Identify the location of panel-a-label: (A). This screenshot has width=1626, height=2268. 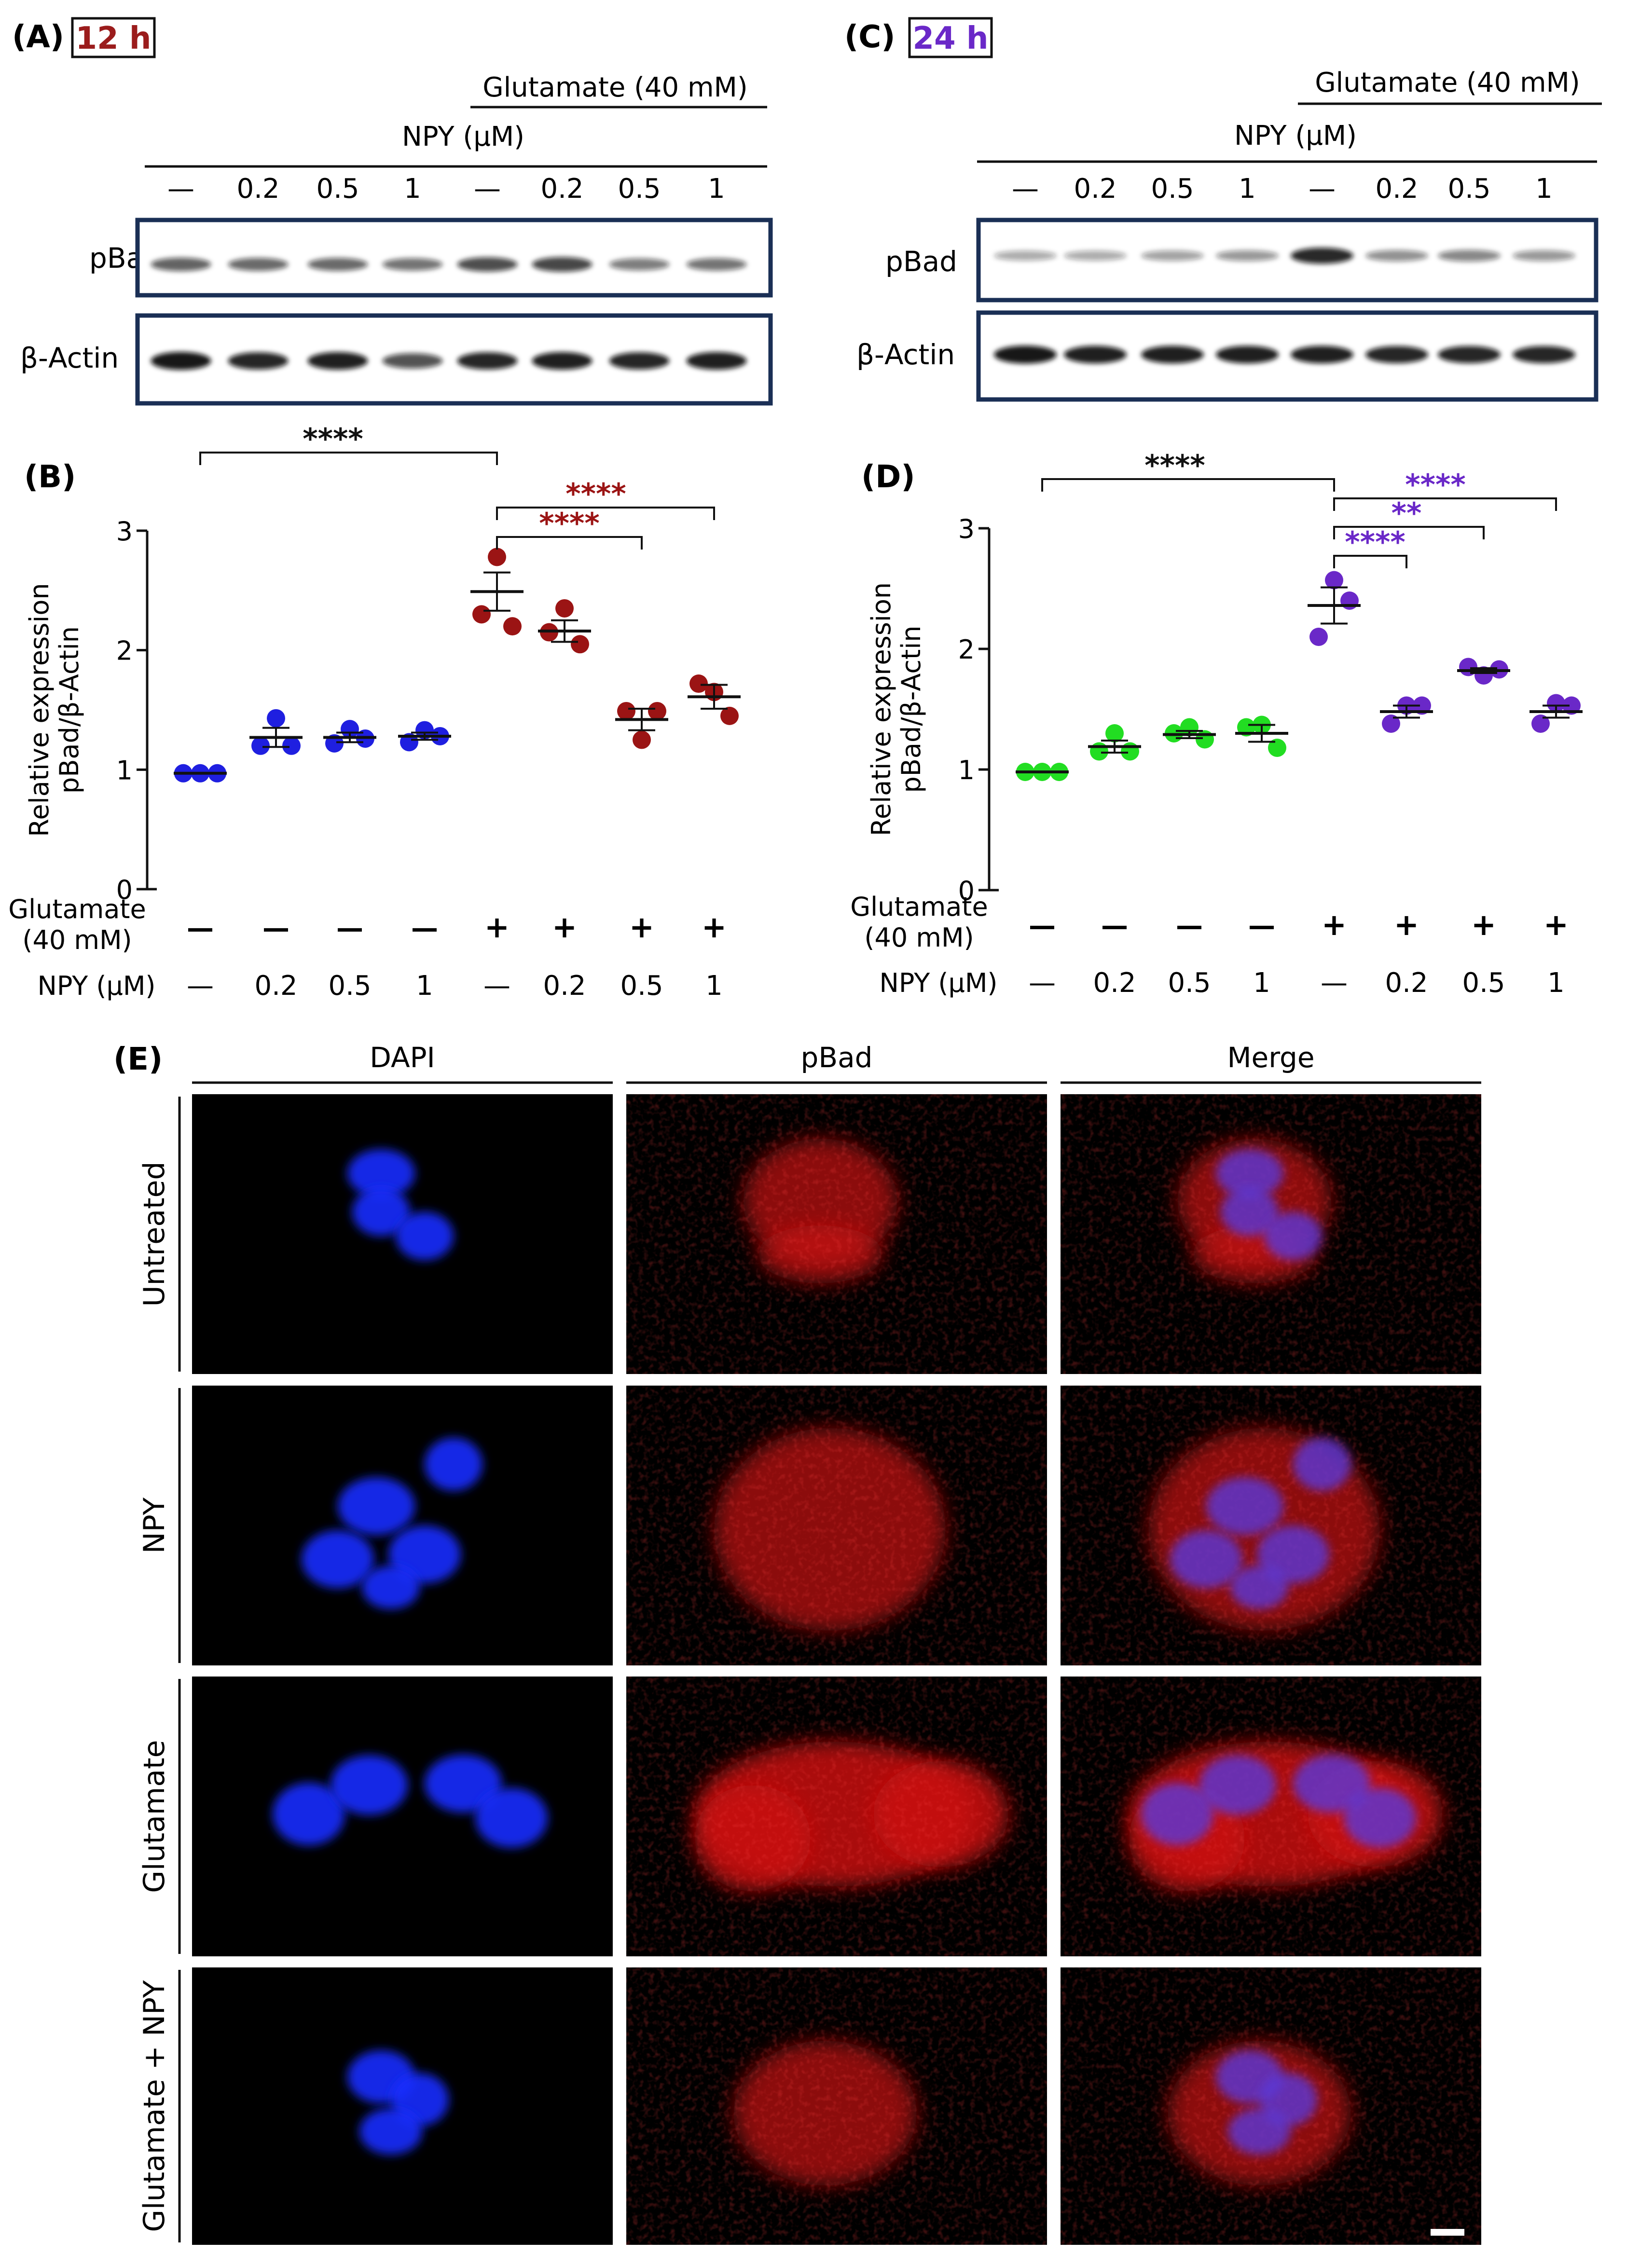
(38, 37).